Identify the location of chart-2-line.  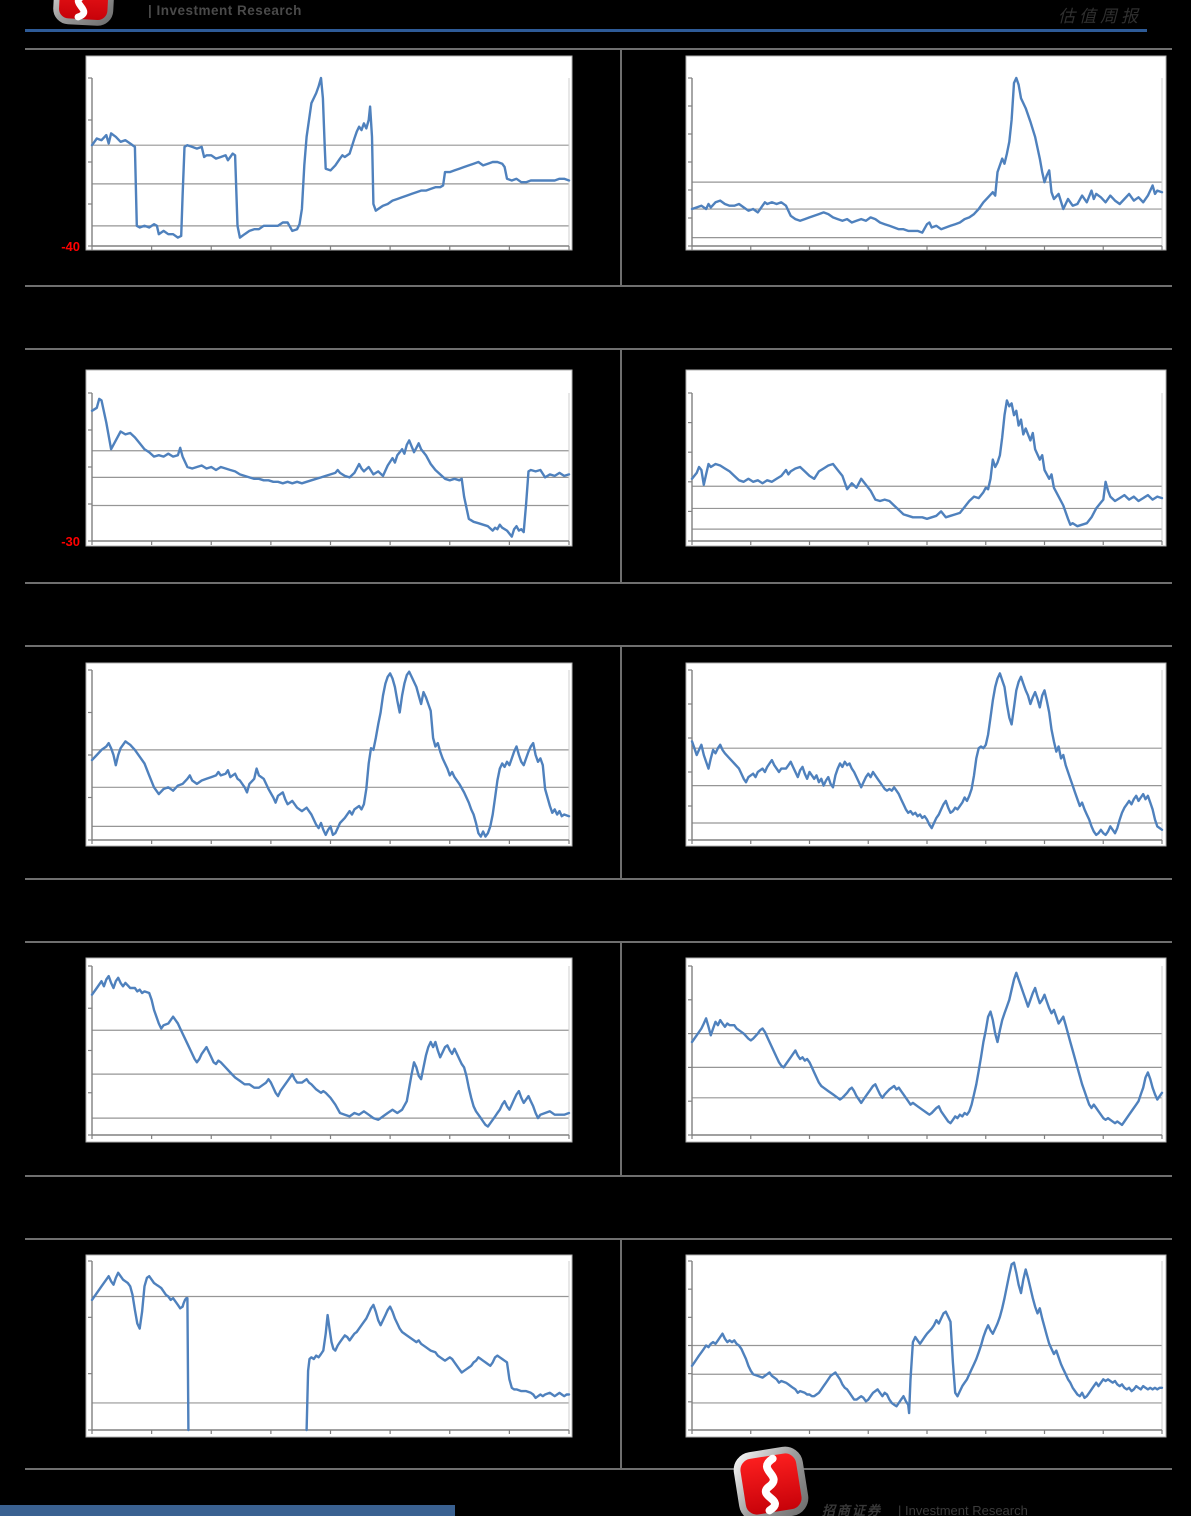
(927, 155).